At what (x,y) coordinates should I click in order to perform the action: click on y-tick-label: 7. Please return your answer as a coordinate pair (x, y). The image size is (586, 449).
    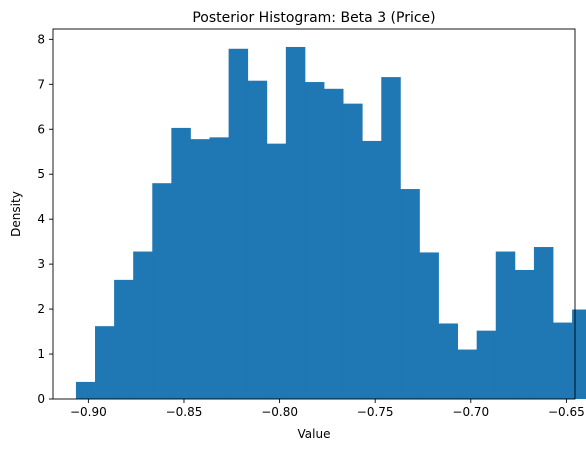
    Looking at the image, I should click on (41, 84).